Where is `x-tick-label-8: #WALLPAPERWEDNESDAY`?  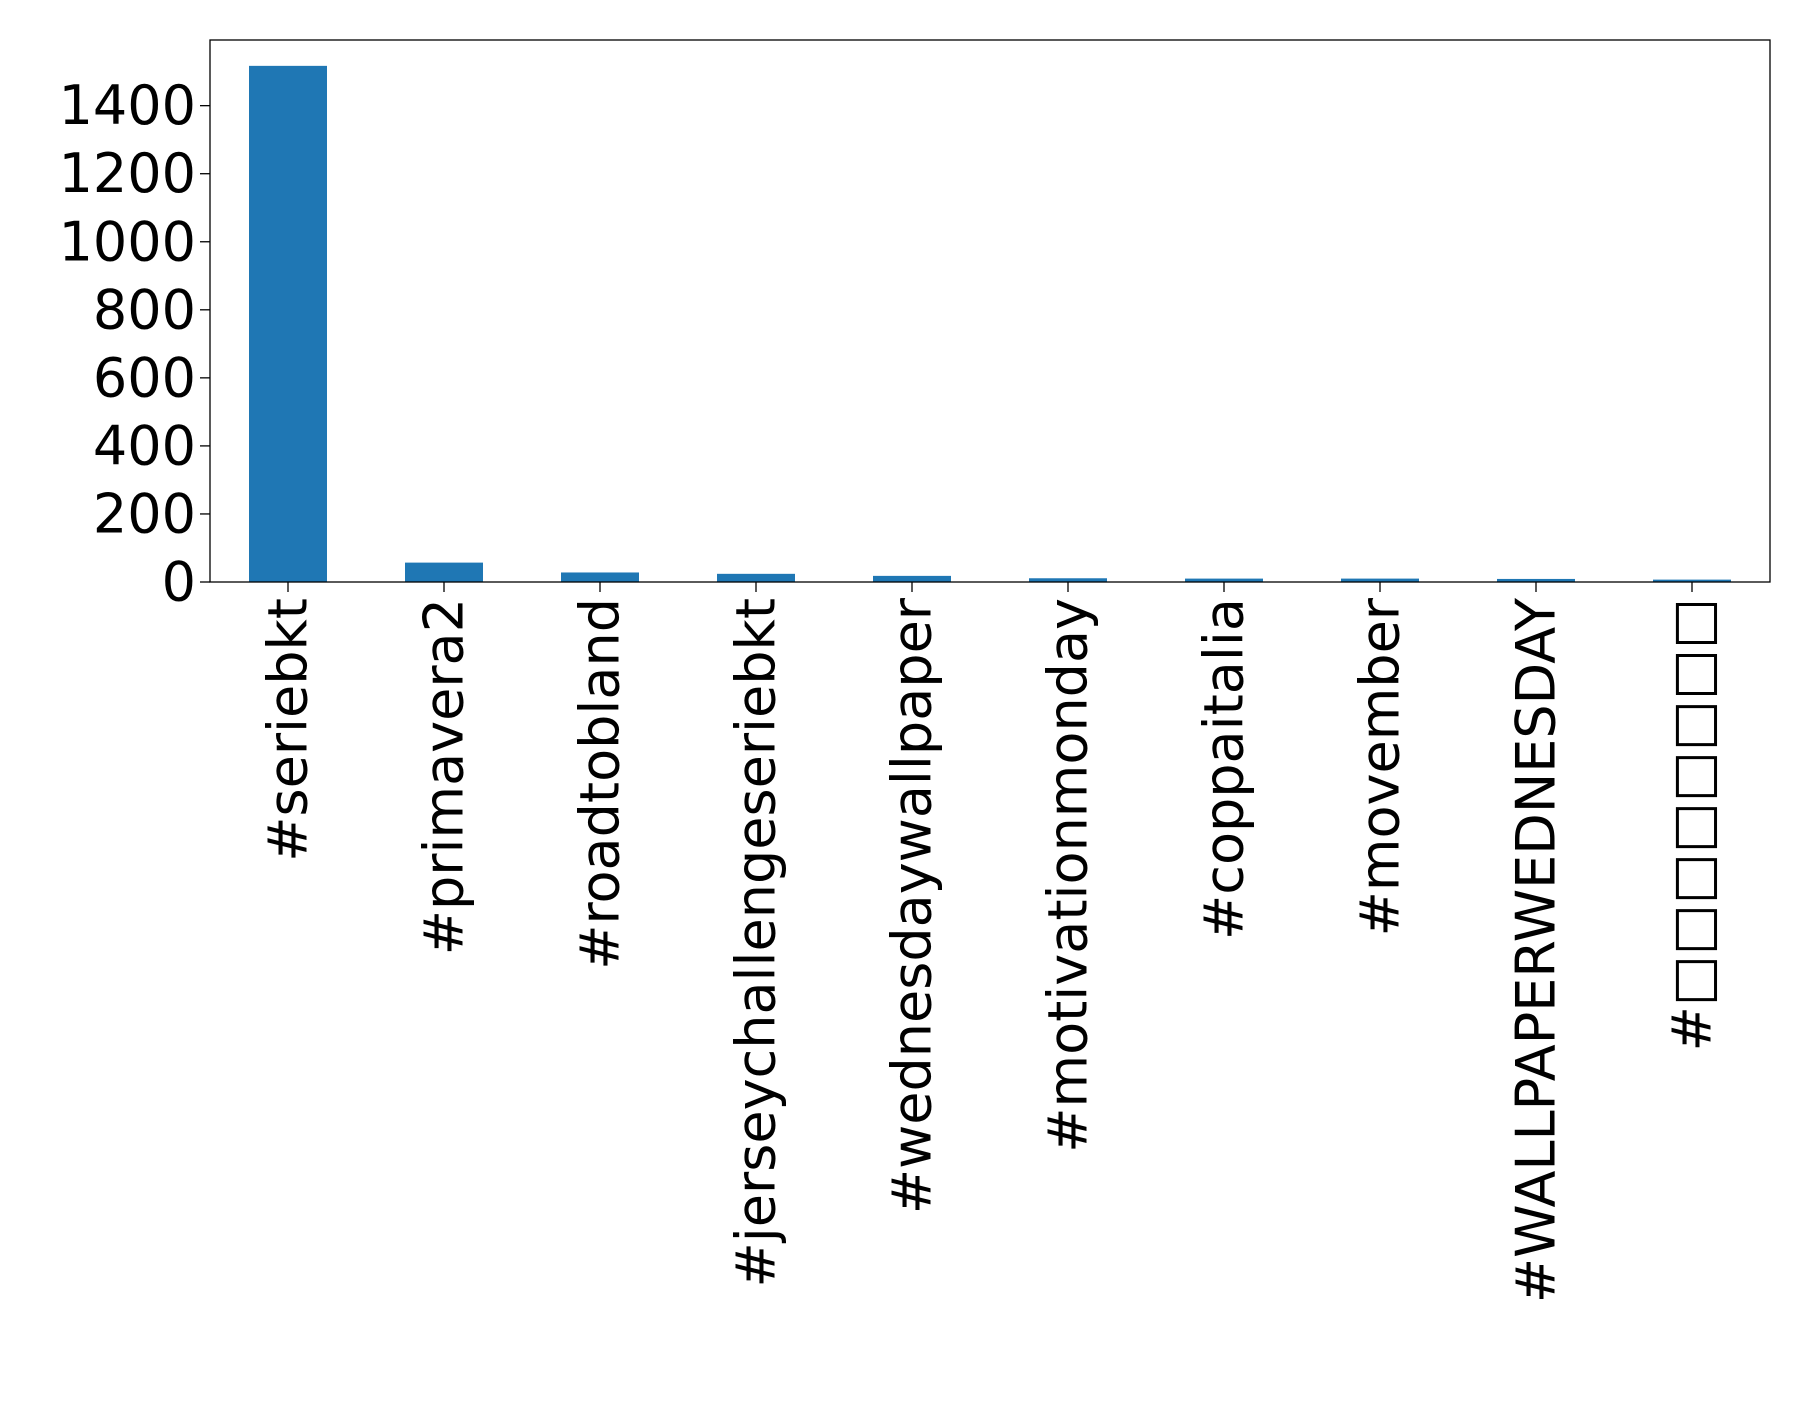 x-tick-label-8: #WALLPAPERWEDNESDAY is located at coordinates (1536, 950).